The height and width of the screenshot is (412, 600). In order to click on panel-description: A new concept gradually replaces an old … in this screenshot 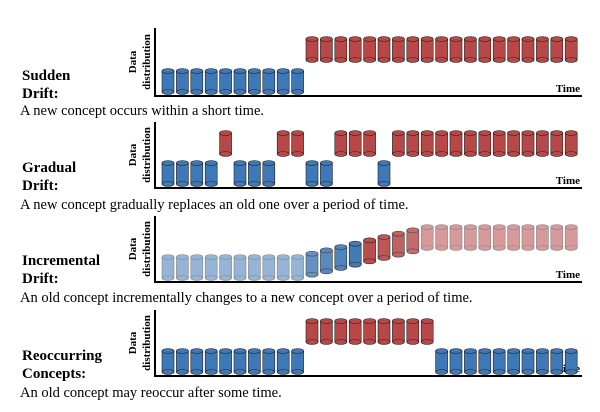, I will do `click(214, 205)`.